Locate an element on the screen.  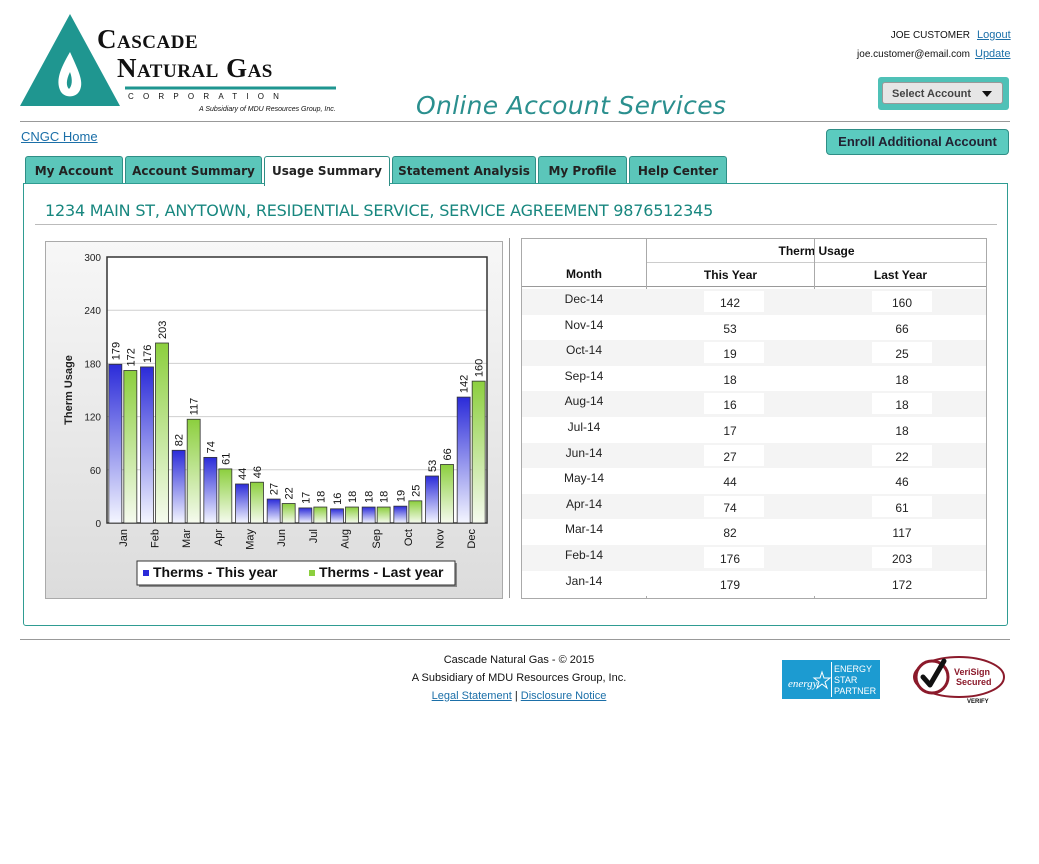
last-year-cell: 22 is located at coordinates (902, 456).